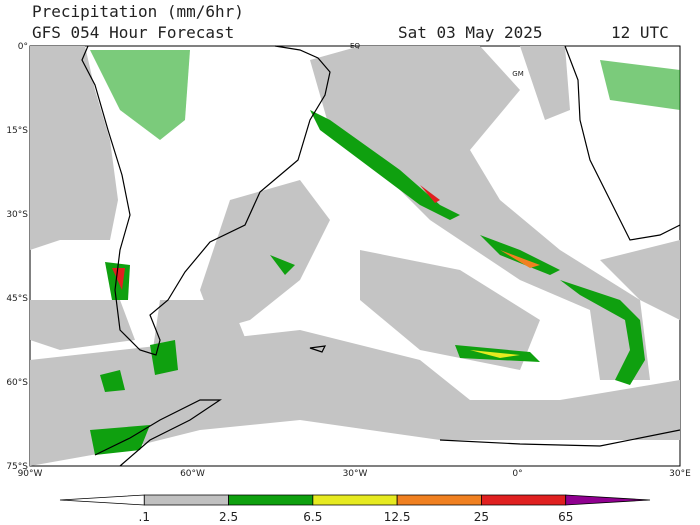 Image resolution: width=700 pixels, height=525 pixels. Describe the element at coordinates (30, 474) in the screenshot. I see `lon-label: 90°W` at that location.